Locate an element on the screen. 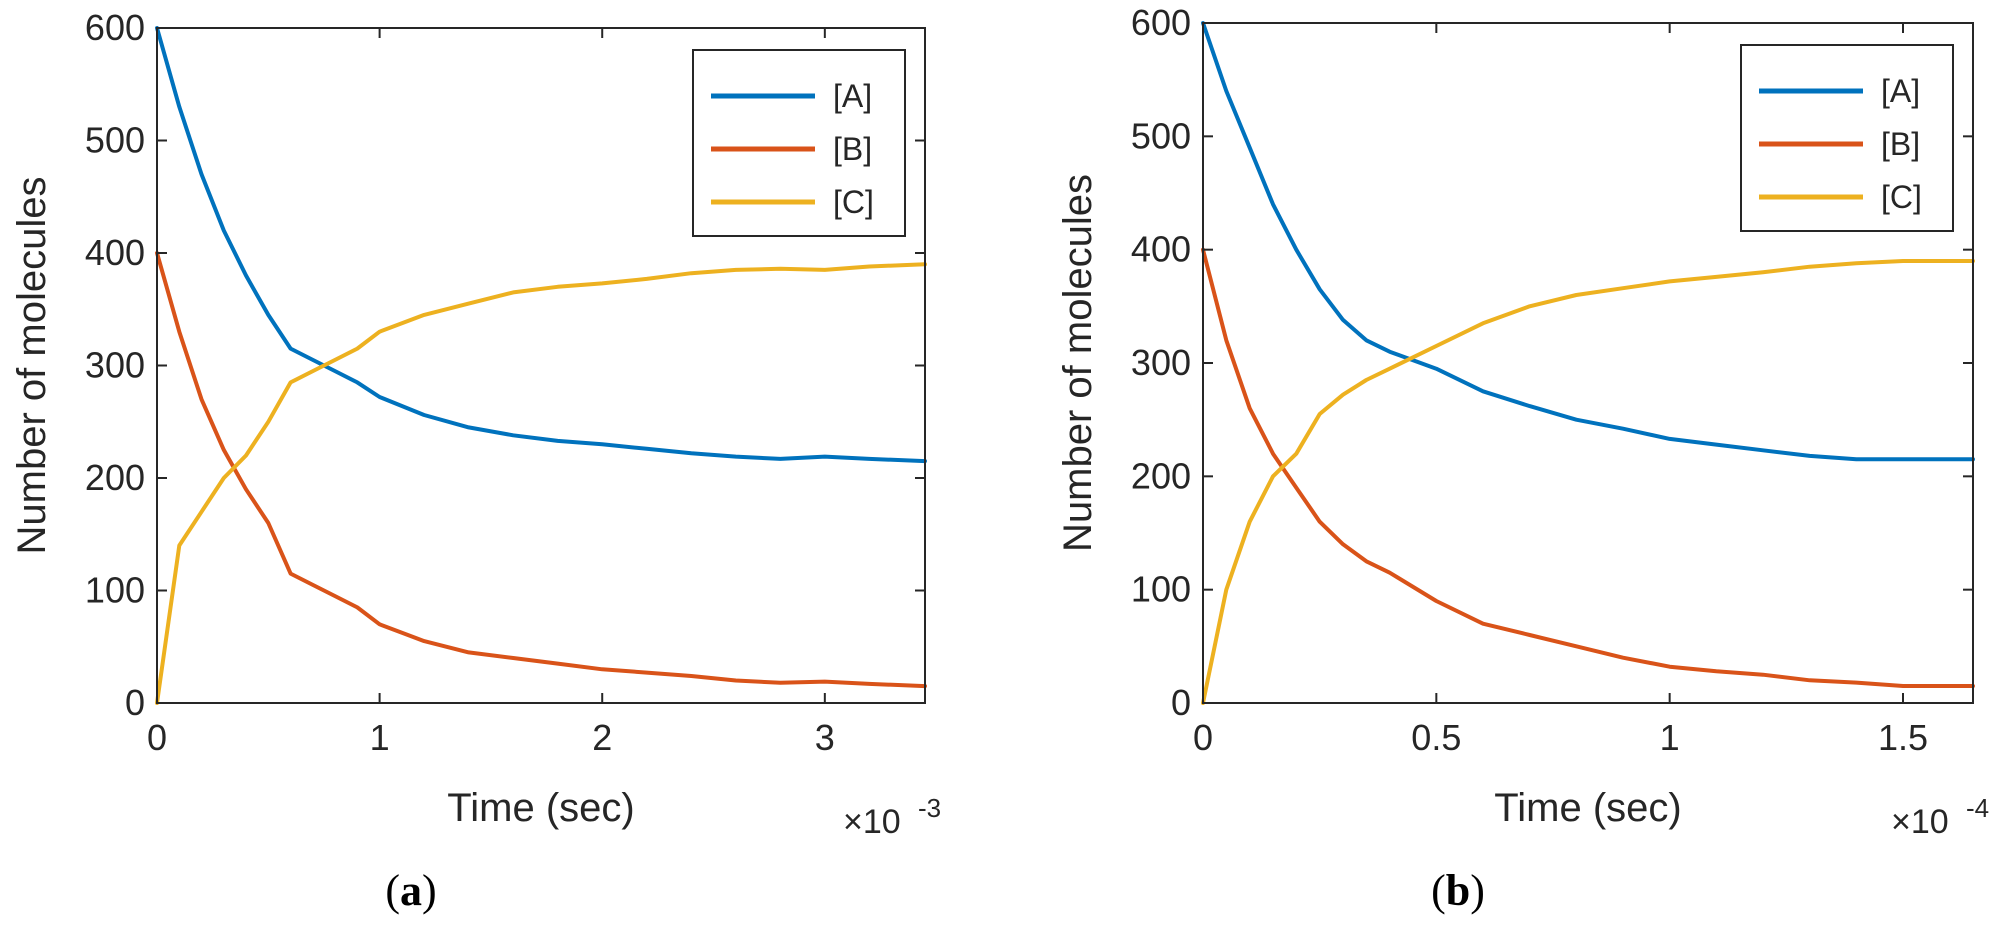 This screenshot has height=931, width=1998. x-tick-label: 2 is located at coordinates (602, 737).